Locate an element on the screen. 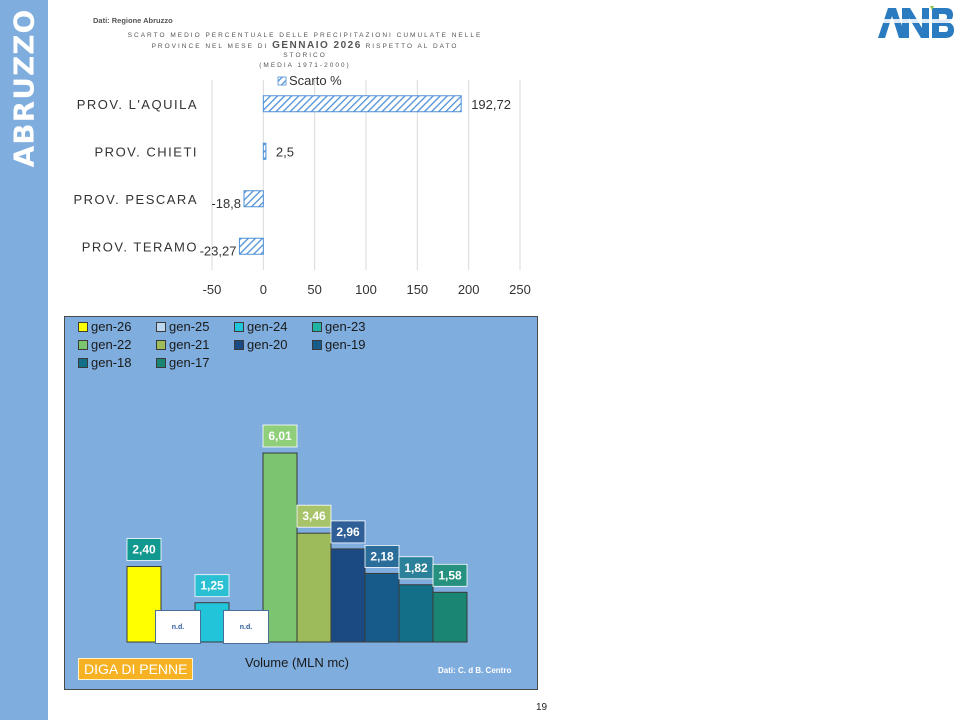 The height and width of the screenshot is (720, 960). x-tick-label: 50 is located at coordinates (314, 289).